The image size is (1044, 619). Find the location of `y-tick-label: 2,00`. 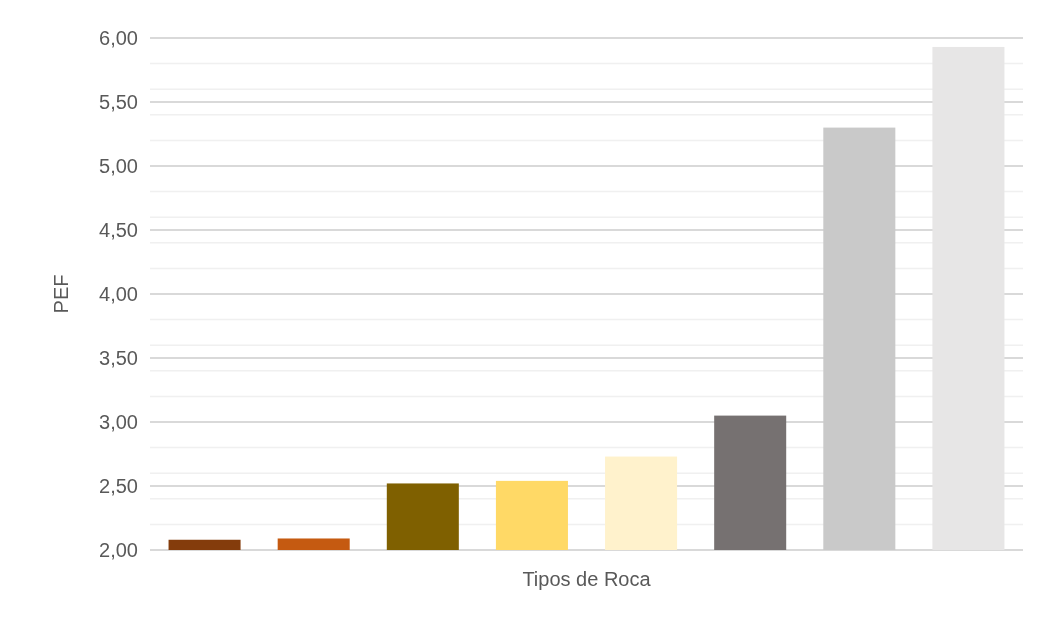

y-tick-label: 2,00 is located at coordinates (118, 550).